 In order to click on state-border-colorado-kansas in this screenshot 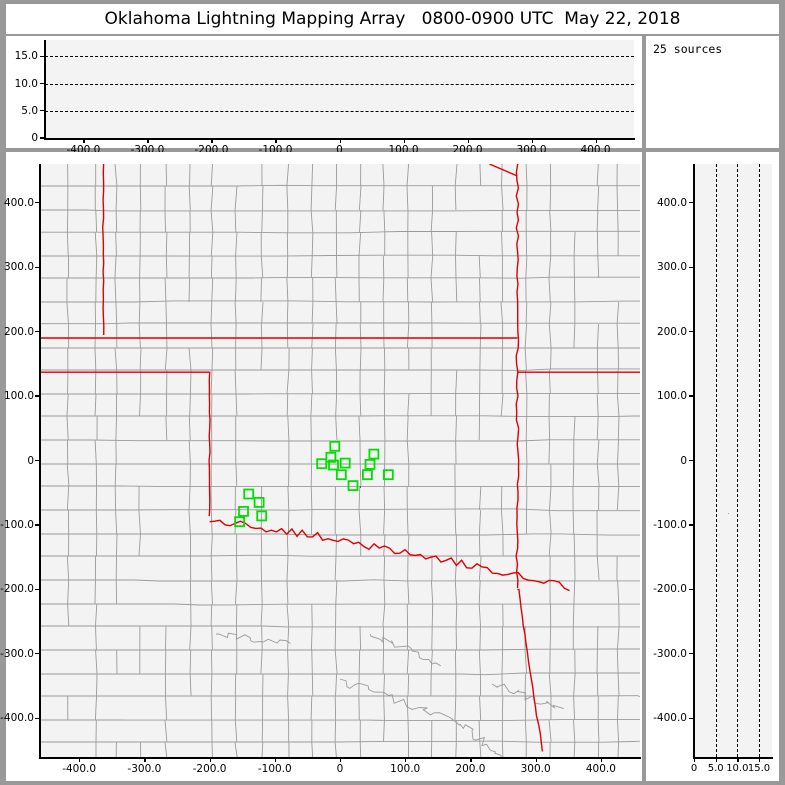, I will do `click(103, 250)`.